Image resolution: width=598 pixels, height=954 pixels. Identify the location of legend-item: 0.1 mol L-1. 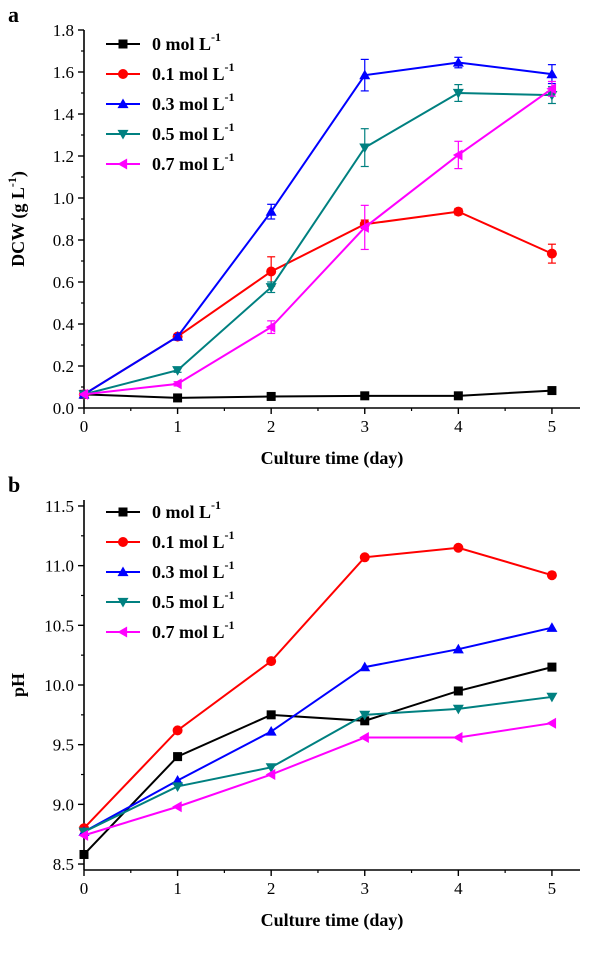
(170, 540).